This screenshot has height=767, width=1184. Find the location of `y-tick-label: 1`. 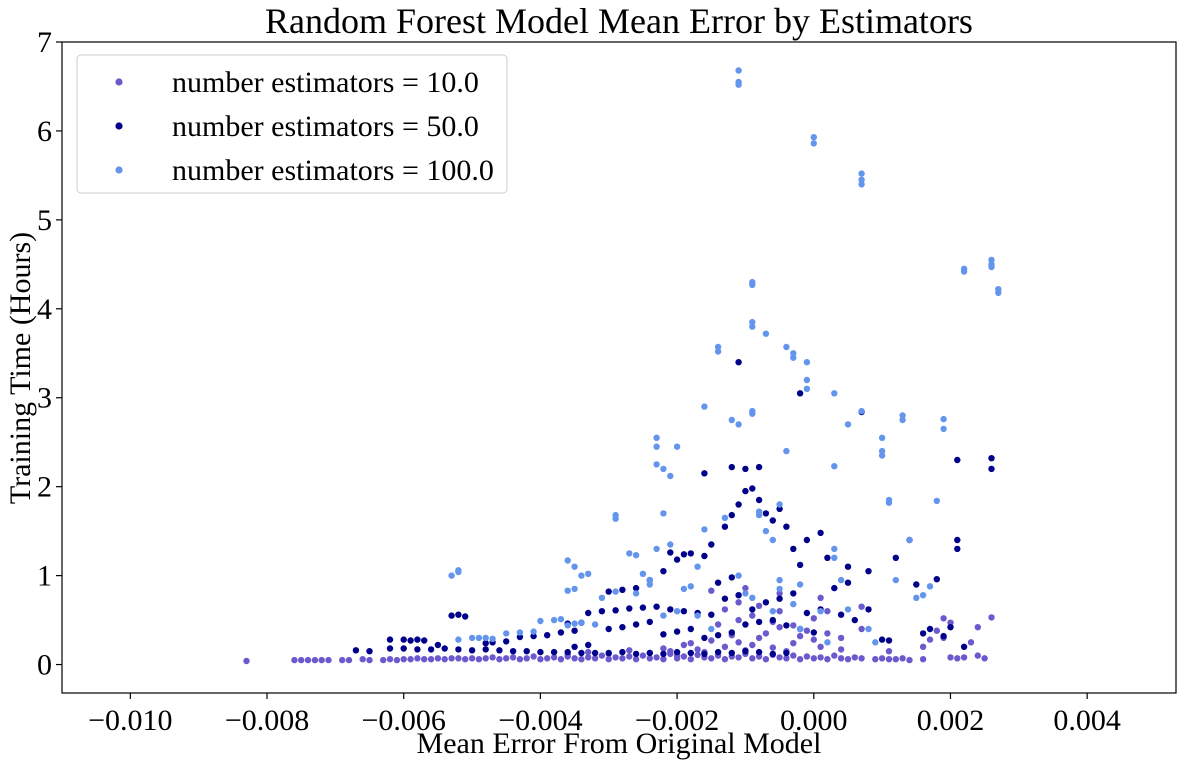

y-tick-label: 1 is located at coordinates (44, 576).